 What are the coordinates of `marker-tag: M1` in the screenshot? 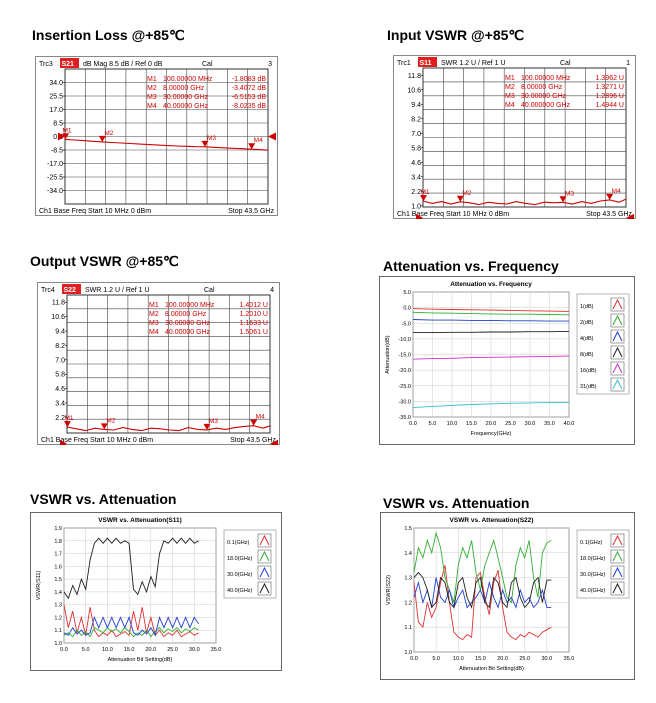 It's located at (424, 192).